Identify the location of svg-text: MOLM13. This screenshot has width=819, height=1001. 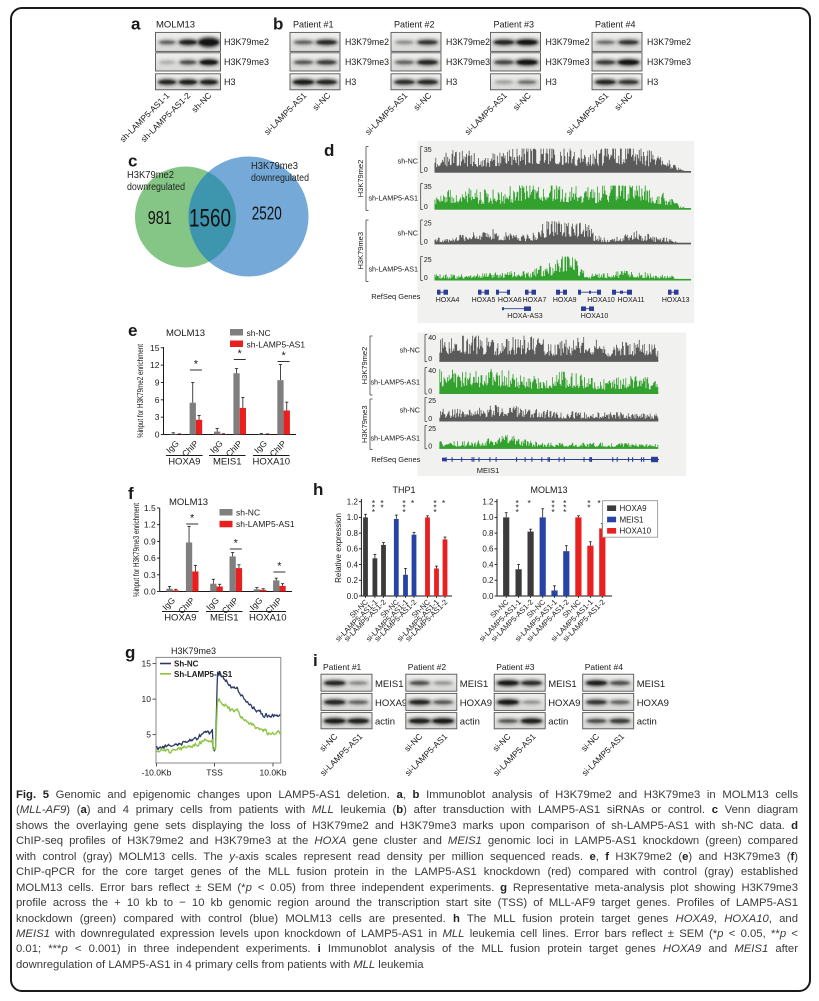
(548, 490).